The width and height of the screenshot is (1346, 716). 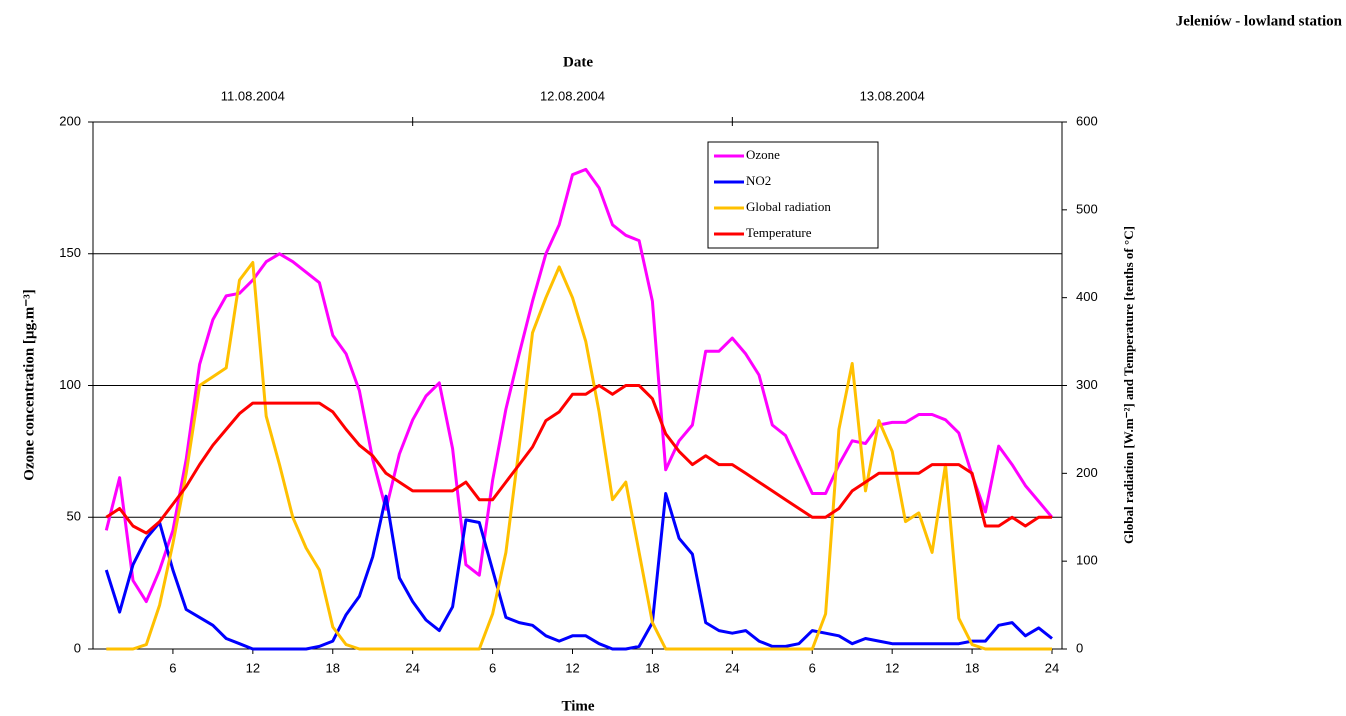 I want to click on y-axis-title: Ozone concentration [µg.m⁻³], so click(x=29, y=384).